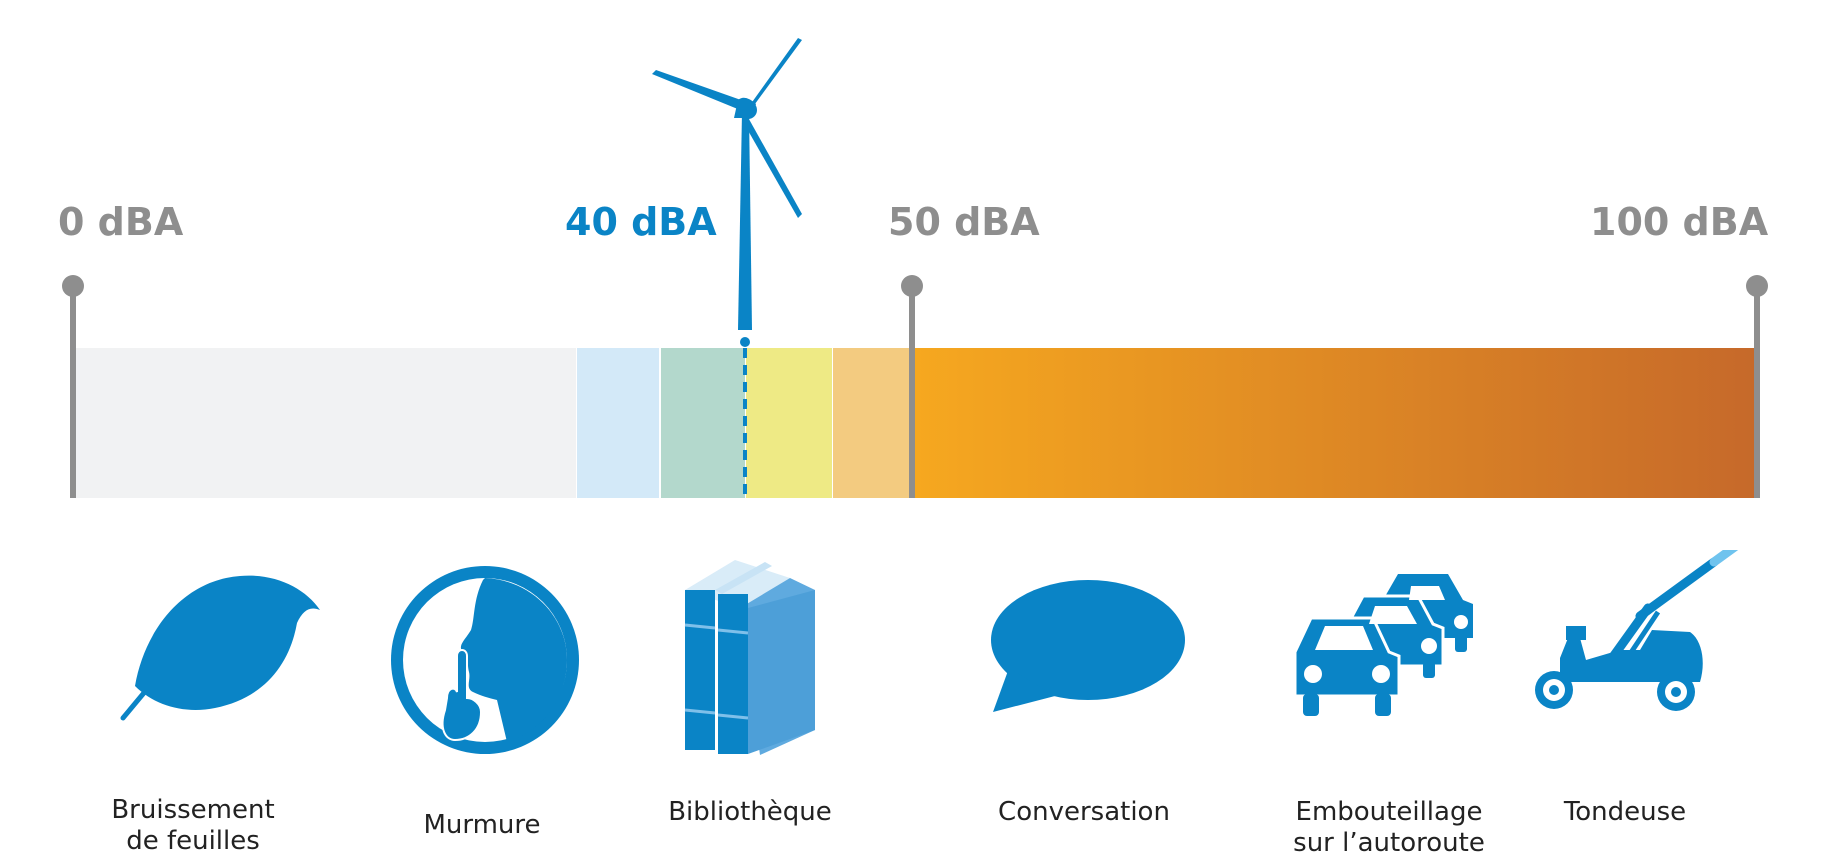 The image size is (1840, 862). I want to click on caption-mower: Tondeuse, so click(1625, 812).